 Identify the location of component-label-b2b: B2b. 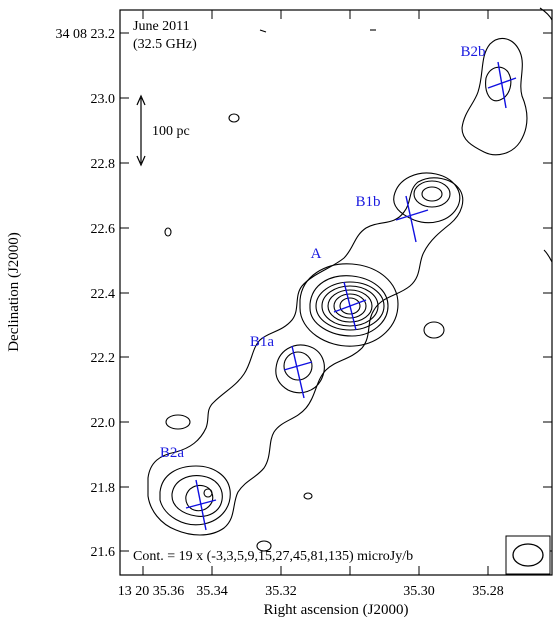
(472, 52).